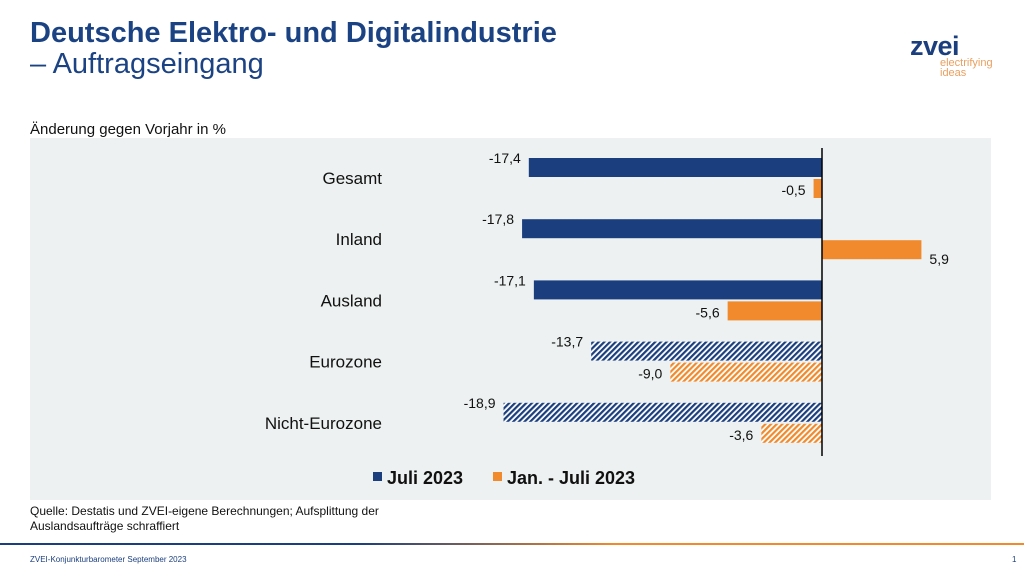 Image resolution: width=1024 pixels, height=576 pixels. What do you see at coordinates (677, 290) in the screenshot?
I see `bar-juli-ausland` at bounding box center [677, 290].